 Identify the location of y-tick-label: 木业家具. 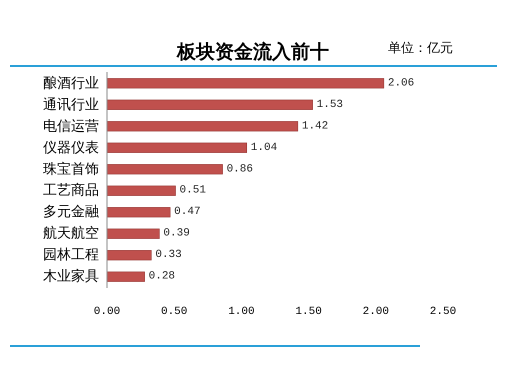
(71, 276).